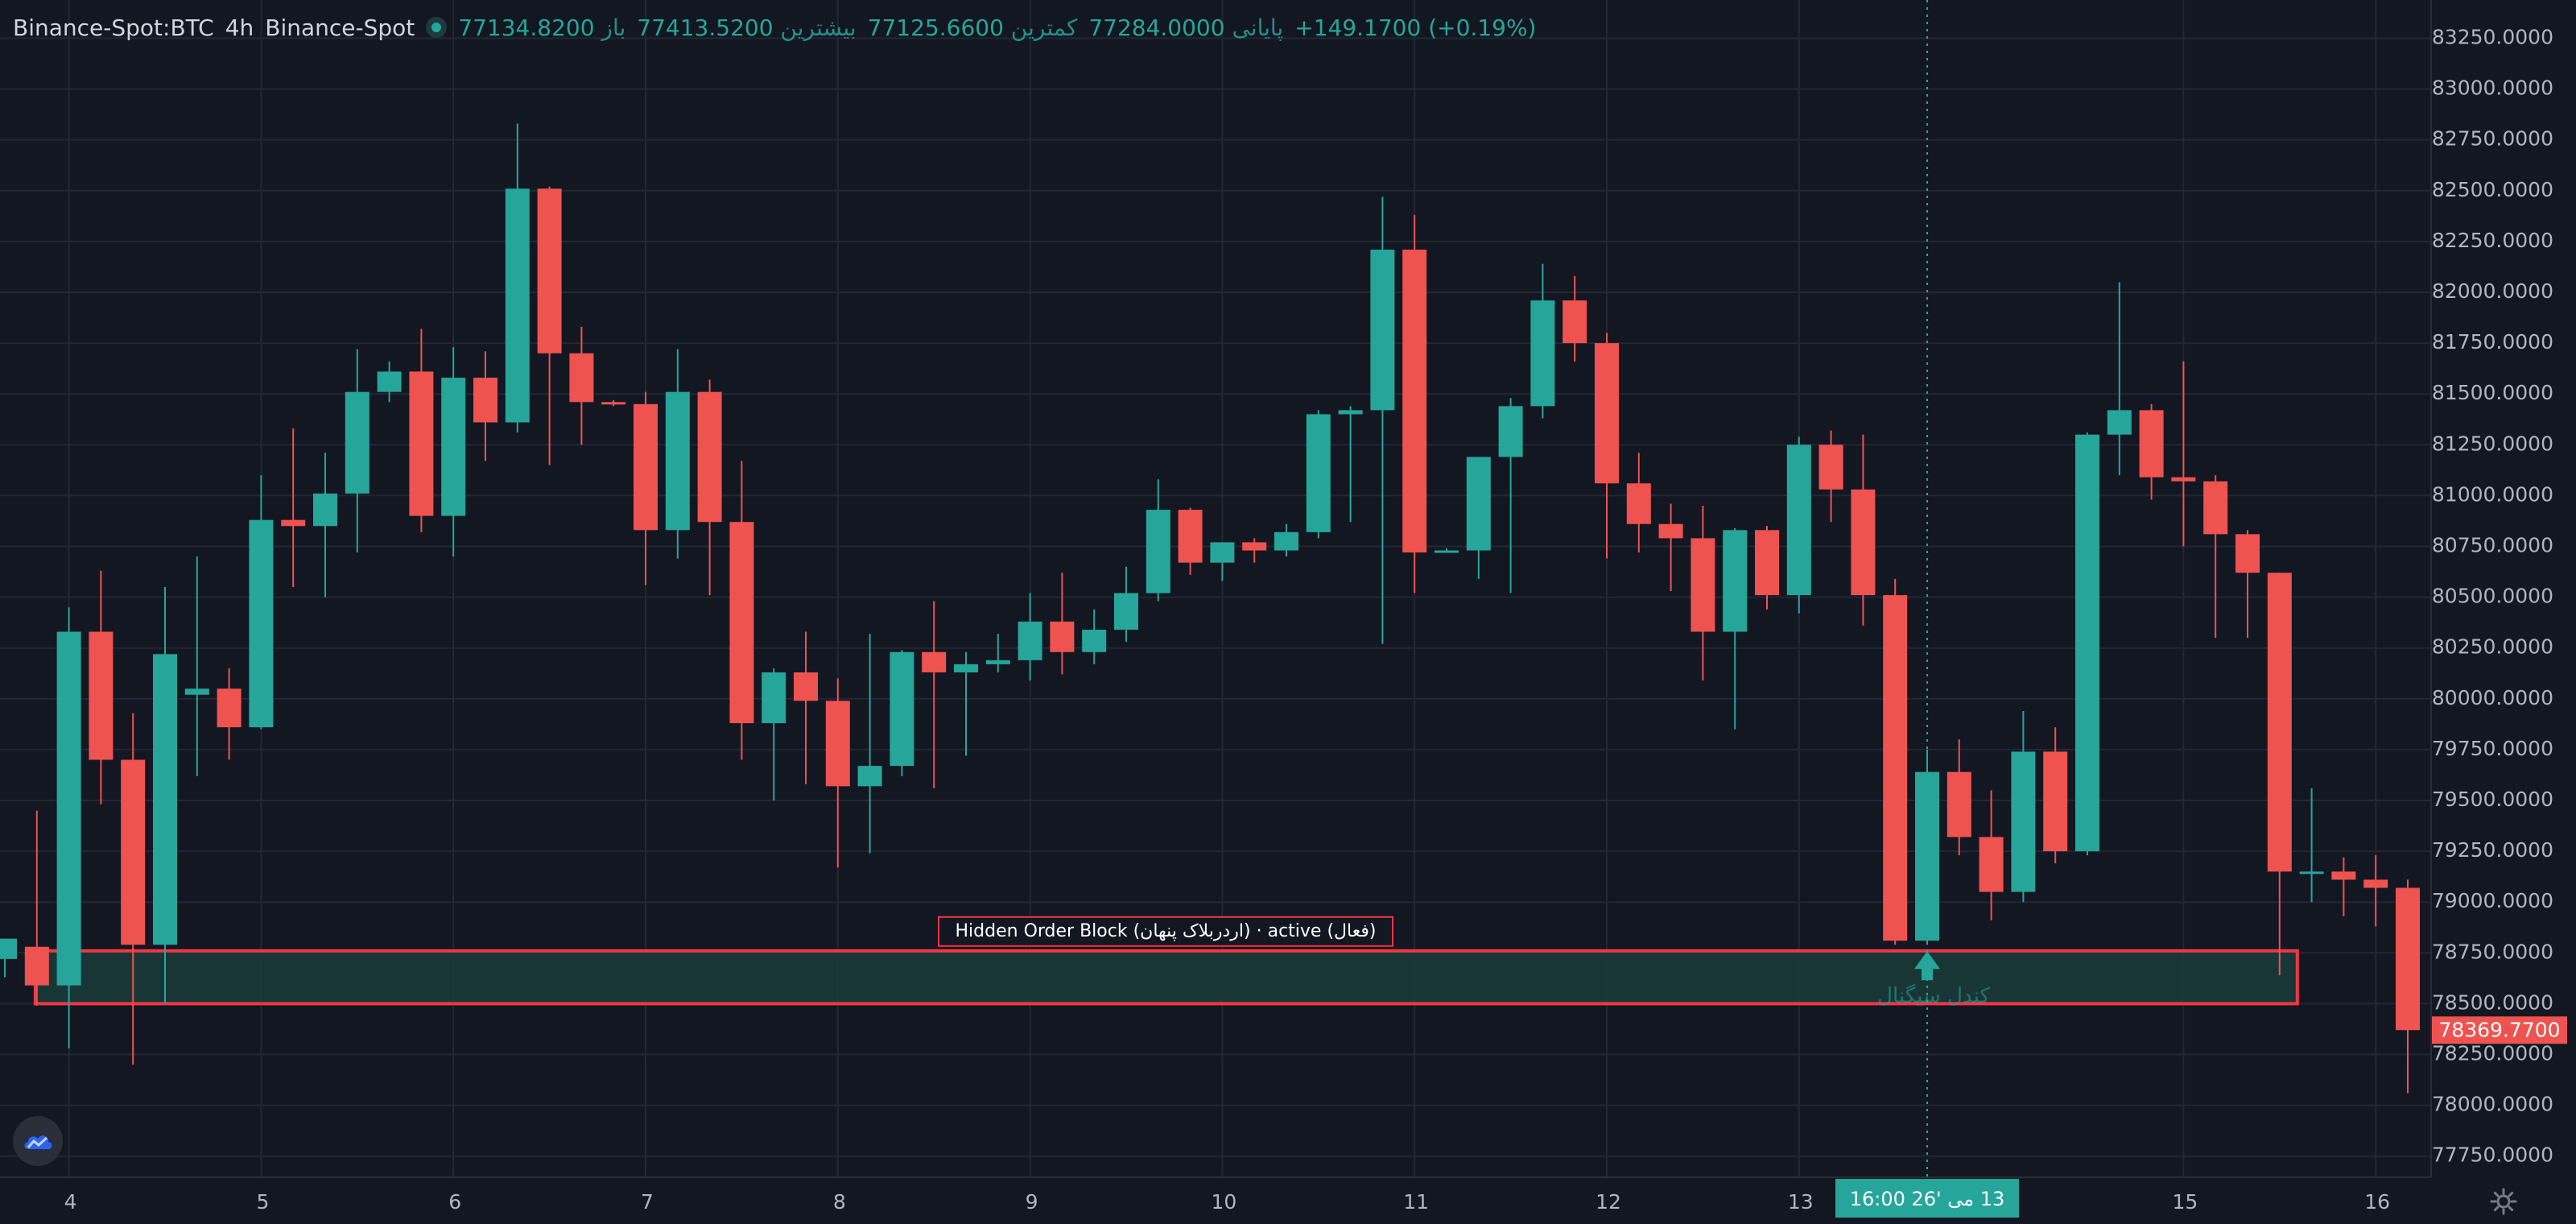 This screenshot has height=1224, width=2576. Describe the element at coordinates (239, 27) in the screenshot. I see `interval-label: 4h` at that location.